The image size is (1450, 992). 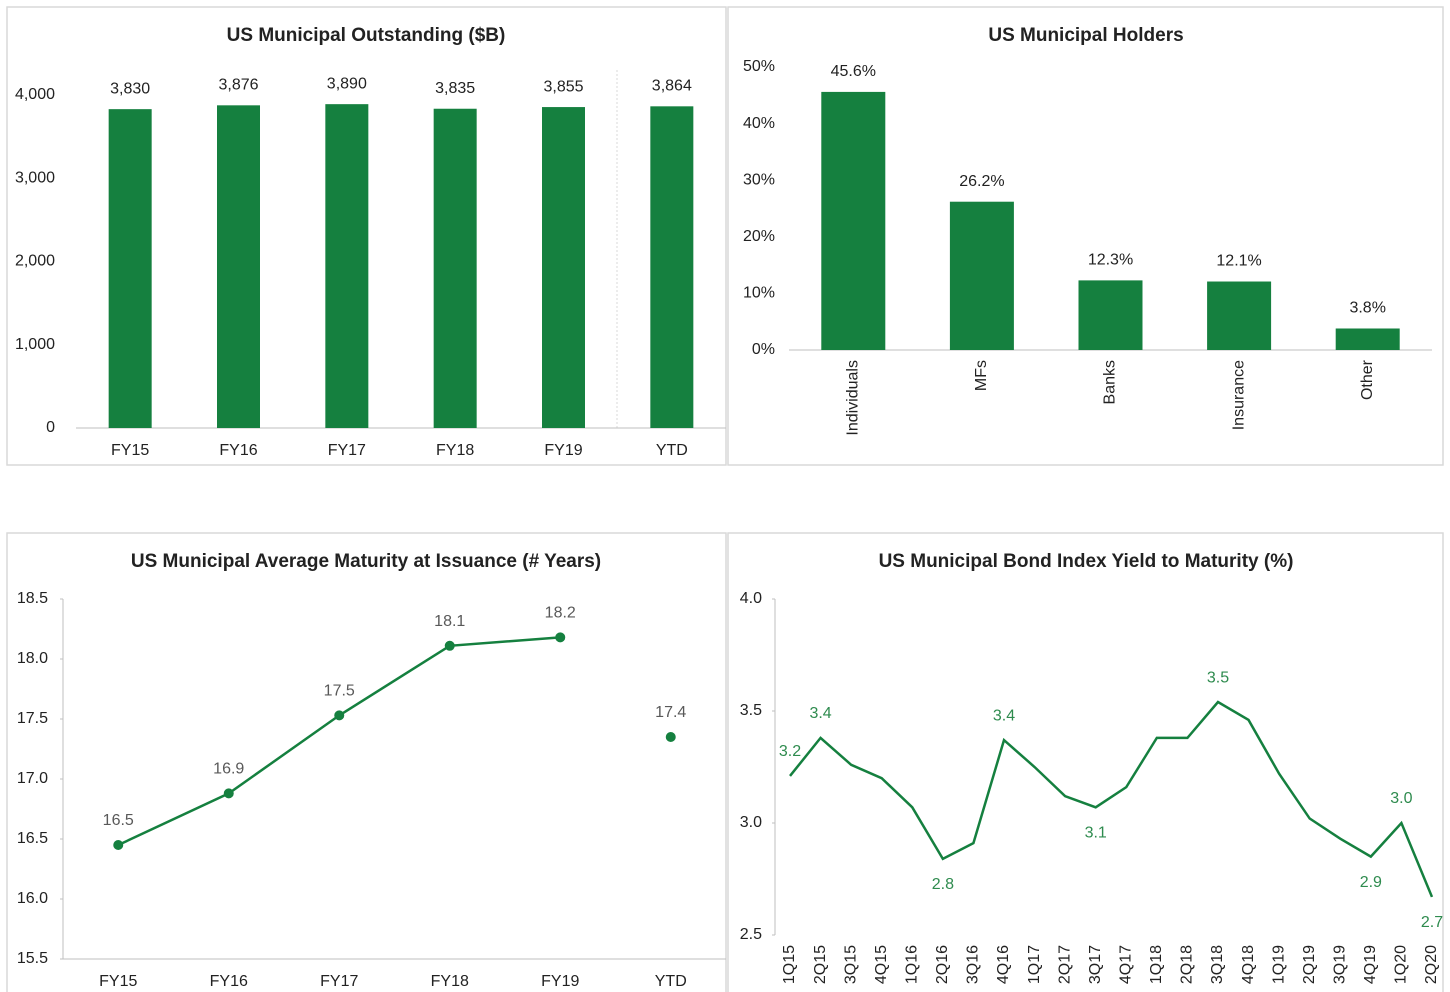 What do you see at coordinates (1238, 261) in the screenshot?
I see `data-label: 12.1%` at bounding box center [1238, 261].